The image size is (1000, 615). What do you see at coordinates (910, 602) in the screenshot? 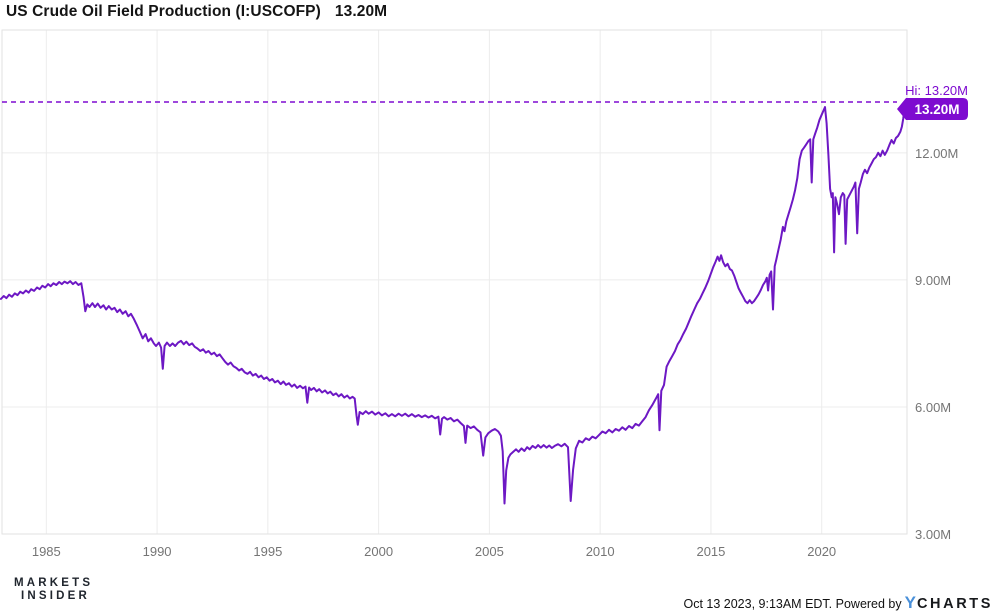
I see `ycharts-y-icon: Y` at bounding box center [910, 602].